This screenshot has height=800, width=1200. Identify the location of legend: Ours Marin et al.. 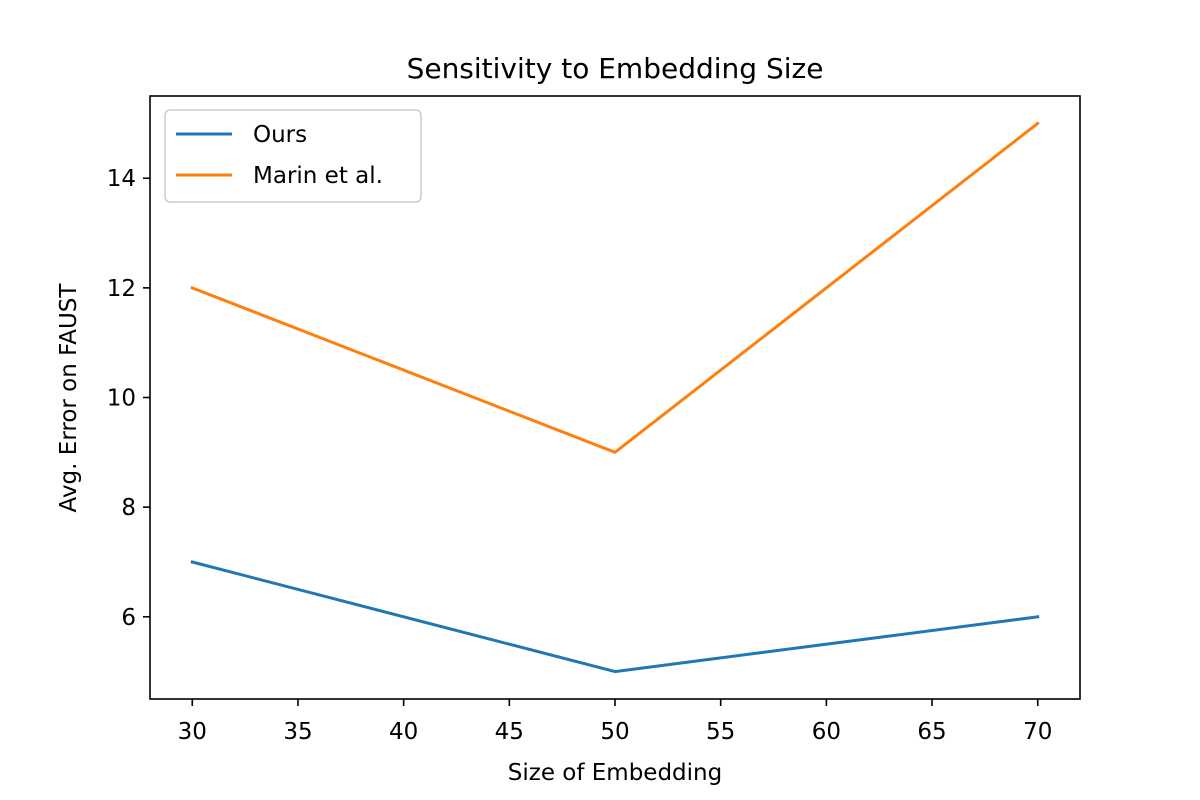
(293, 156).